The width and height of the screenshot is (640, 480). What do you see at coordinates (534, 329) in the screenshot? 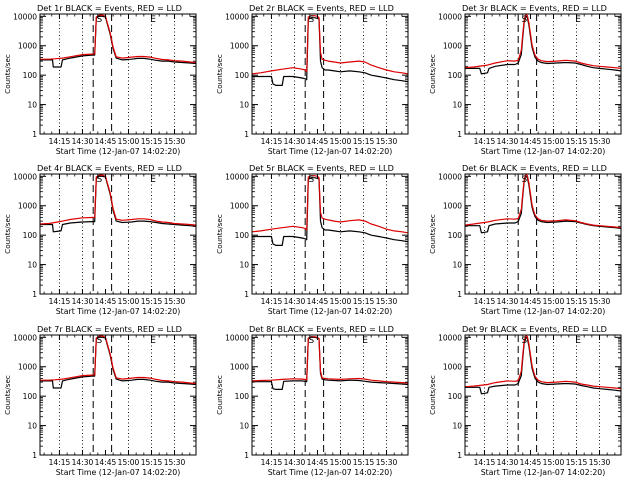
I see `chart-title: Det 9r BLACK = Events, RED = LLD` at bounding box center [534, 329].